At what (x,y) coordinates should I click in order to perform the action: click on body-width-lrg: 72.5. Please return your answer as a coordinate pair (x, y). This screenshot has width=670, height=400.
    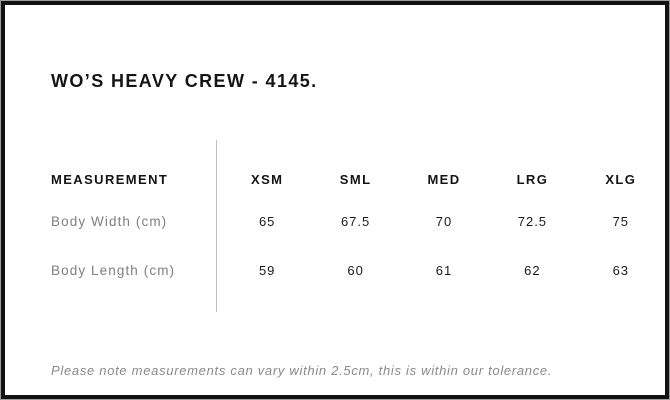
    Looking at the image, I should click on (532, 221).